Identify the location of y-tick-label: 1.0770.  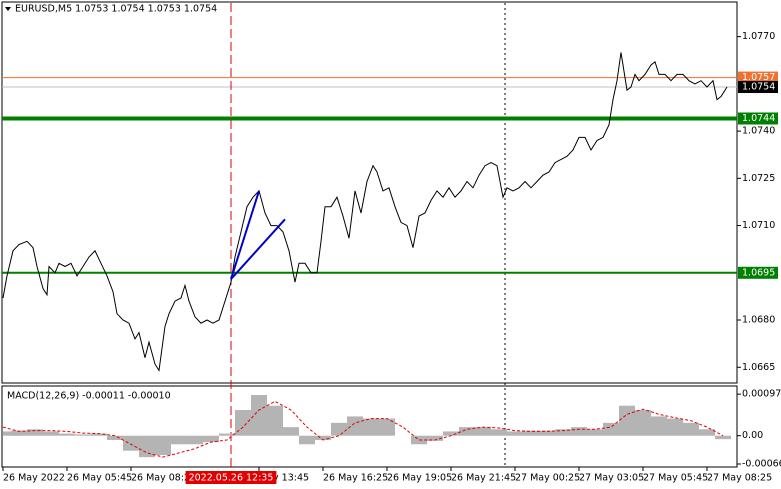
(758, 36).